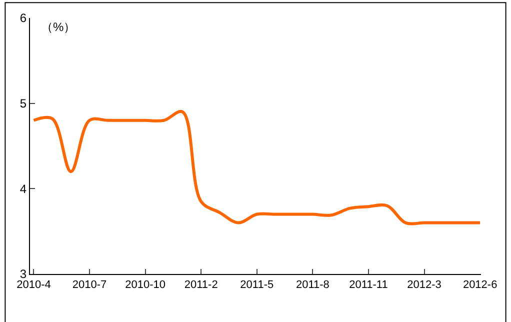 Image resolution: width=511 pixels, height=322 pixels. I want to click on x-tick-label: 2010-7, so click(89, 285).